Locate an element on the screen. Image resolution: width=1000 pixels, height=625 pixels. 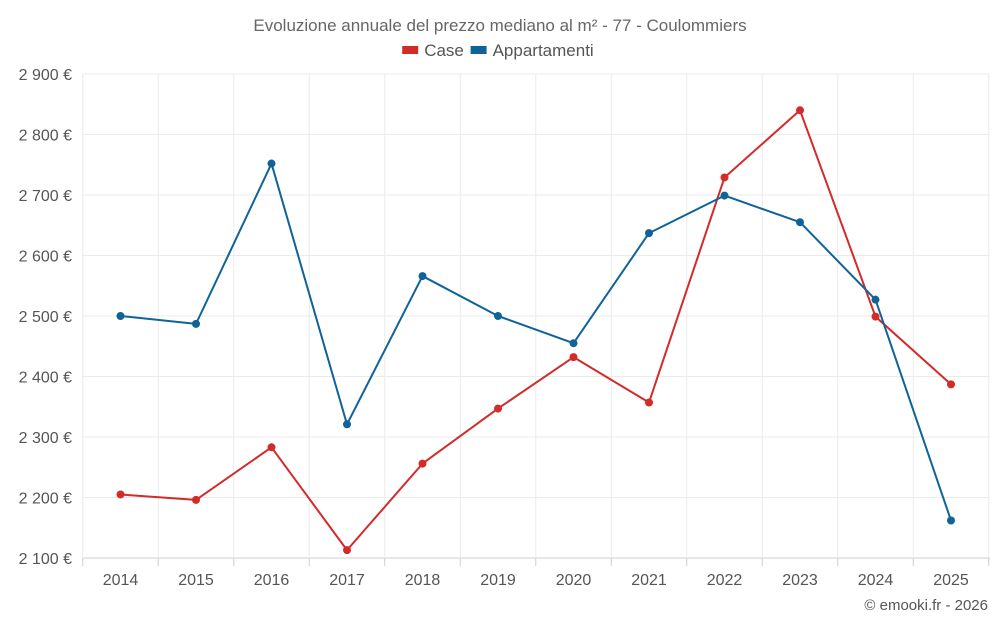
y-tick-label: 2 300 € is located at coordinates (45, 438).